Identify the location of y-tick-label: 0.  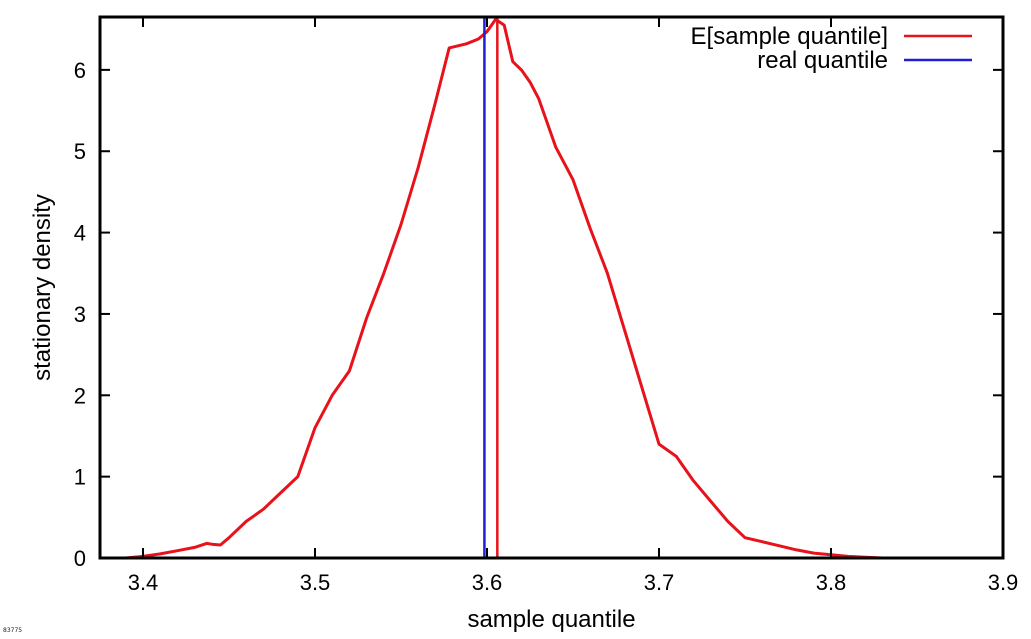
(80, 558).